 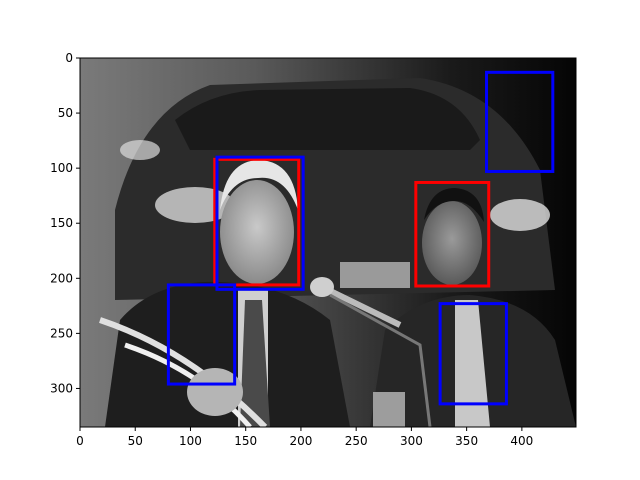 I want to click on x-tick-label: 300, so click(x=411, y=441).